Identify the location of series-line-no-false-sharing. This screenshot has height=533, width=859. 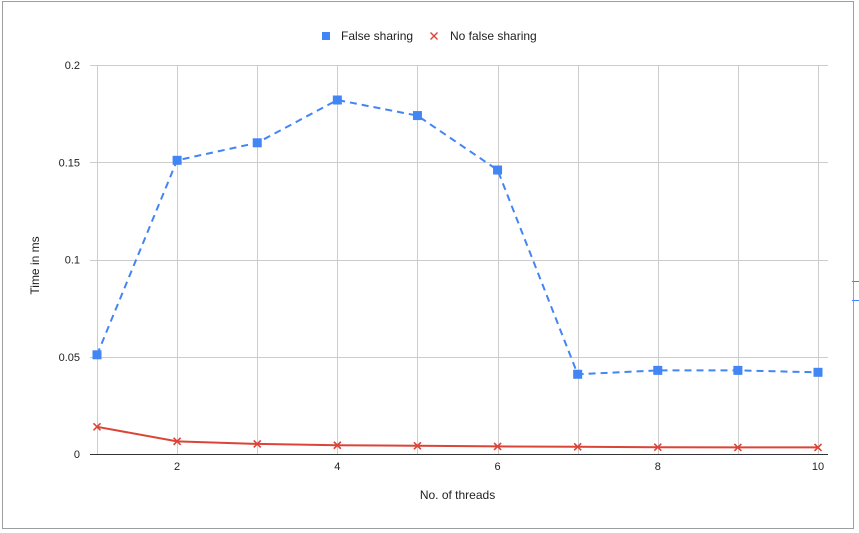
(457, 437).